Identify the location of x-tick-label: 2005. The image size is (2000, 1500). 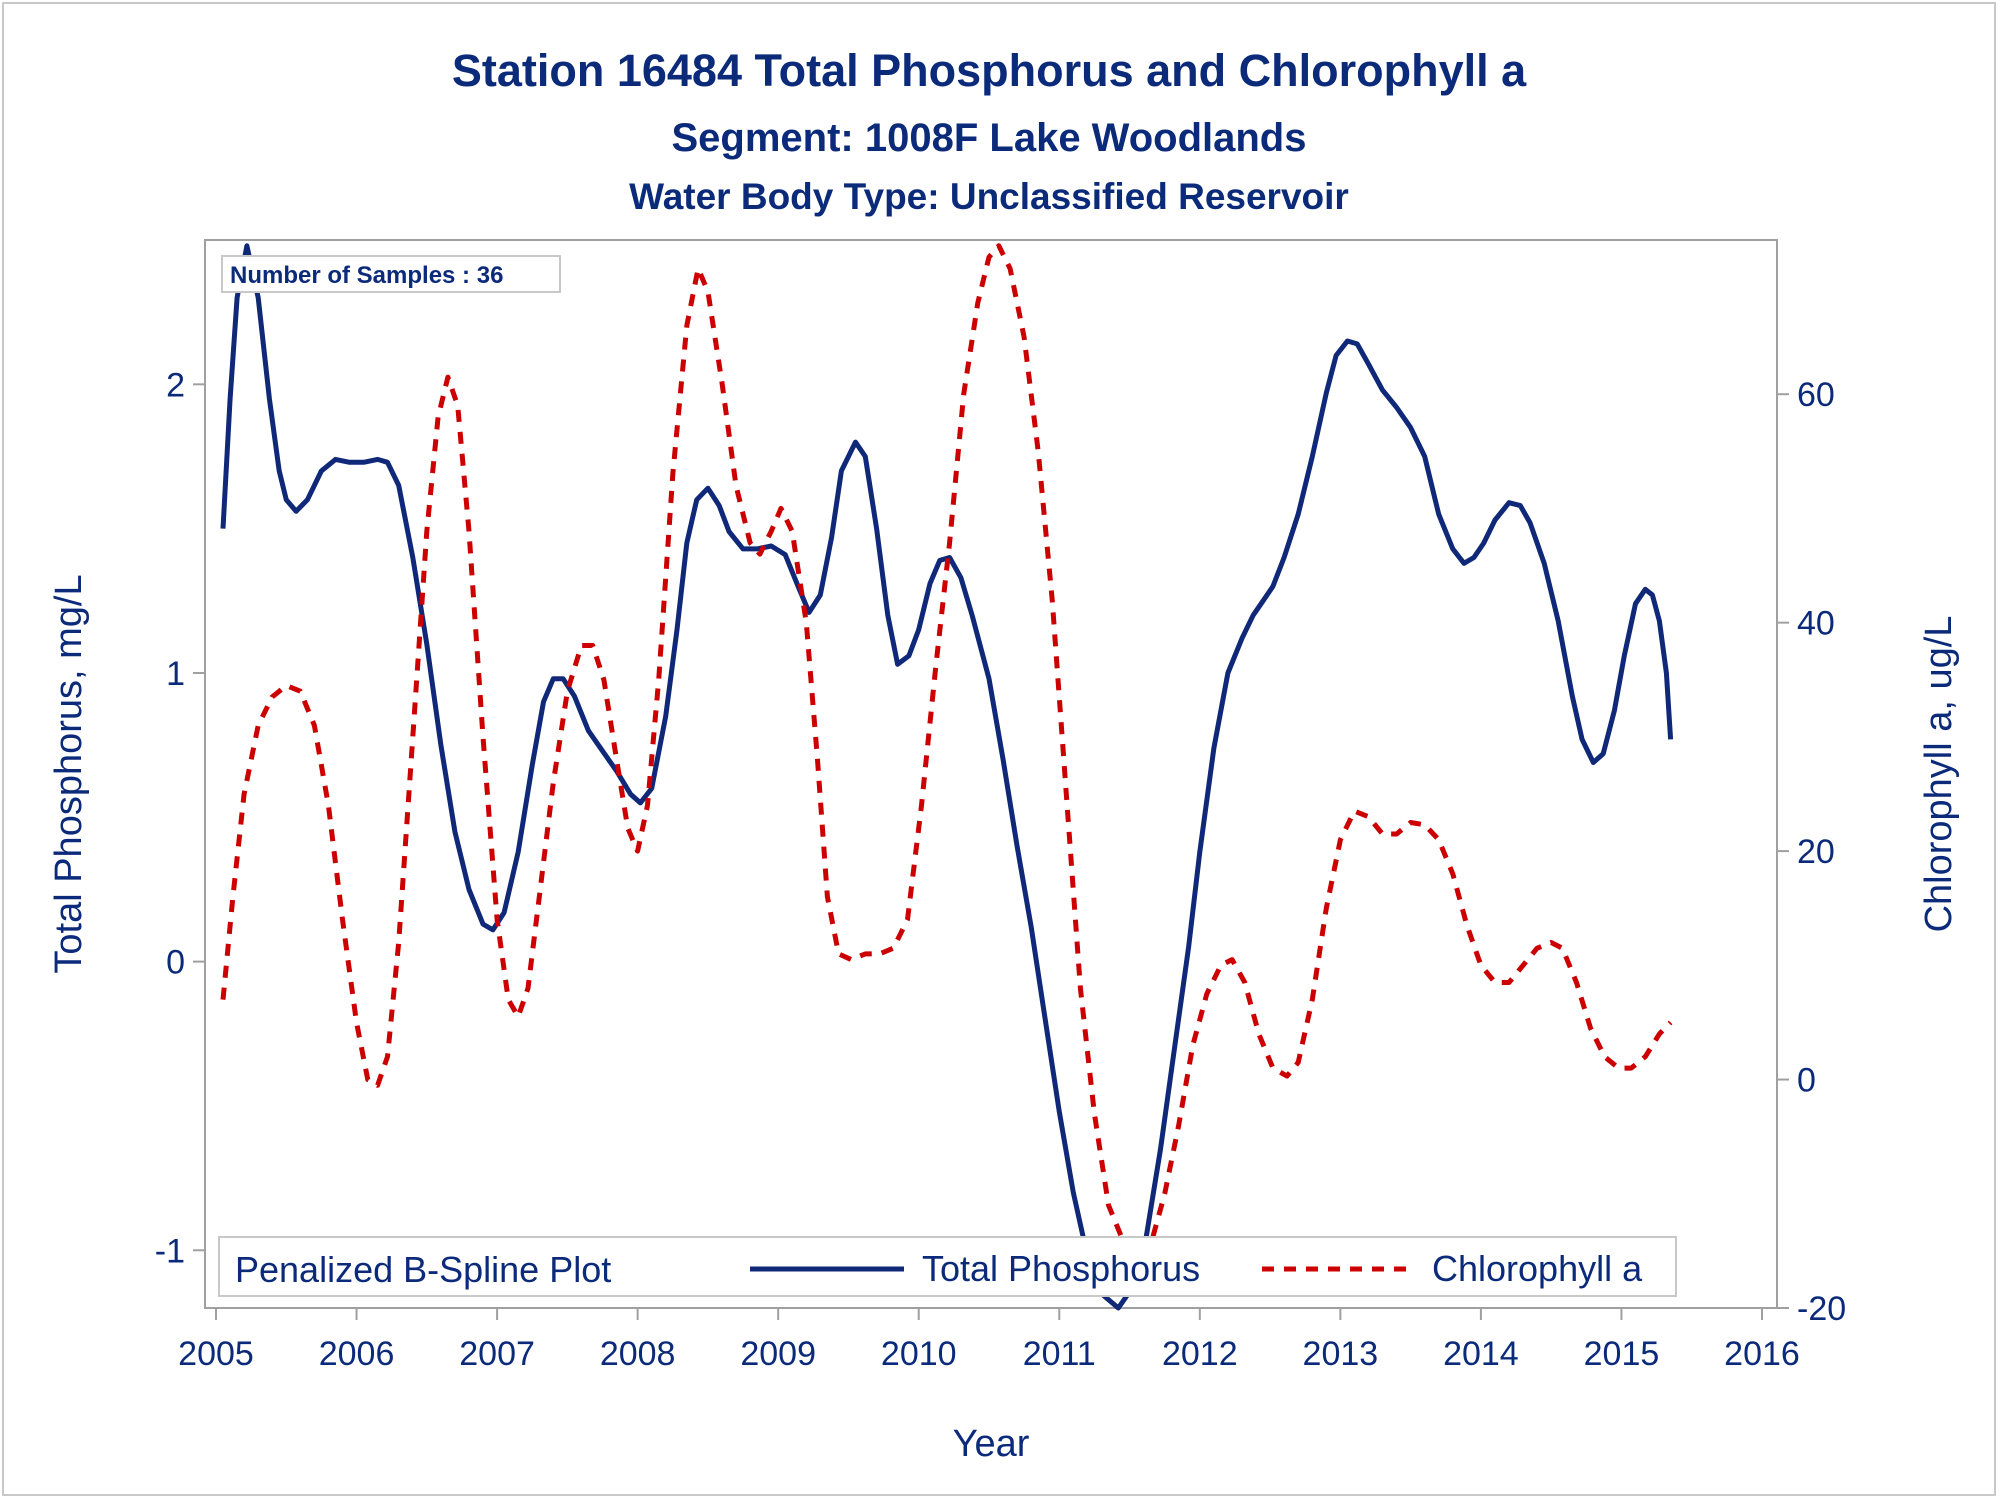
(216, 1354).